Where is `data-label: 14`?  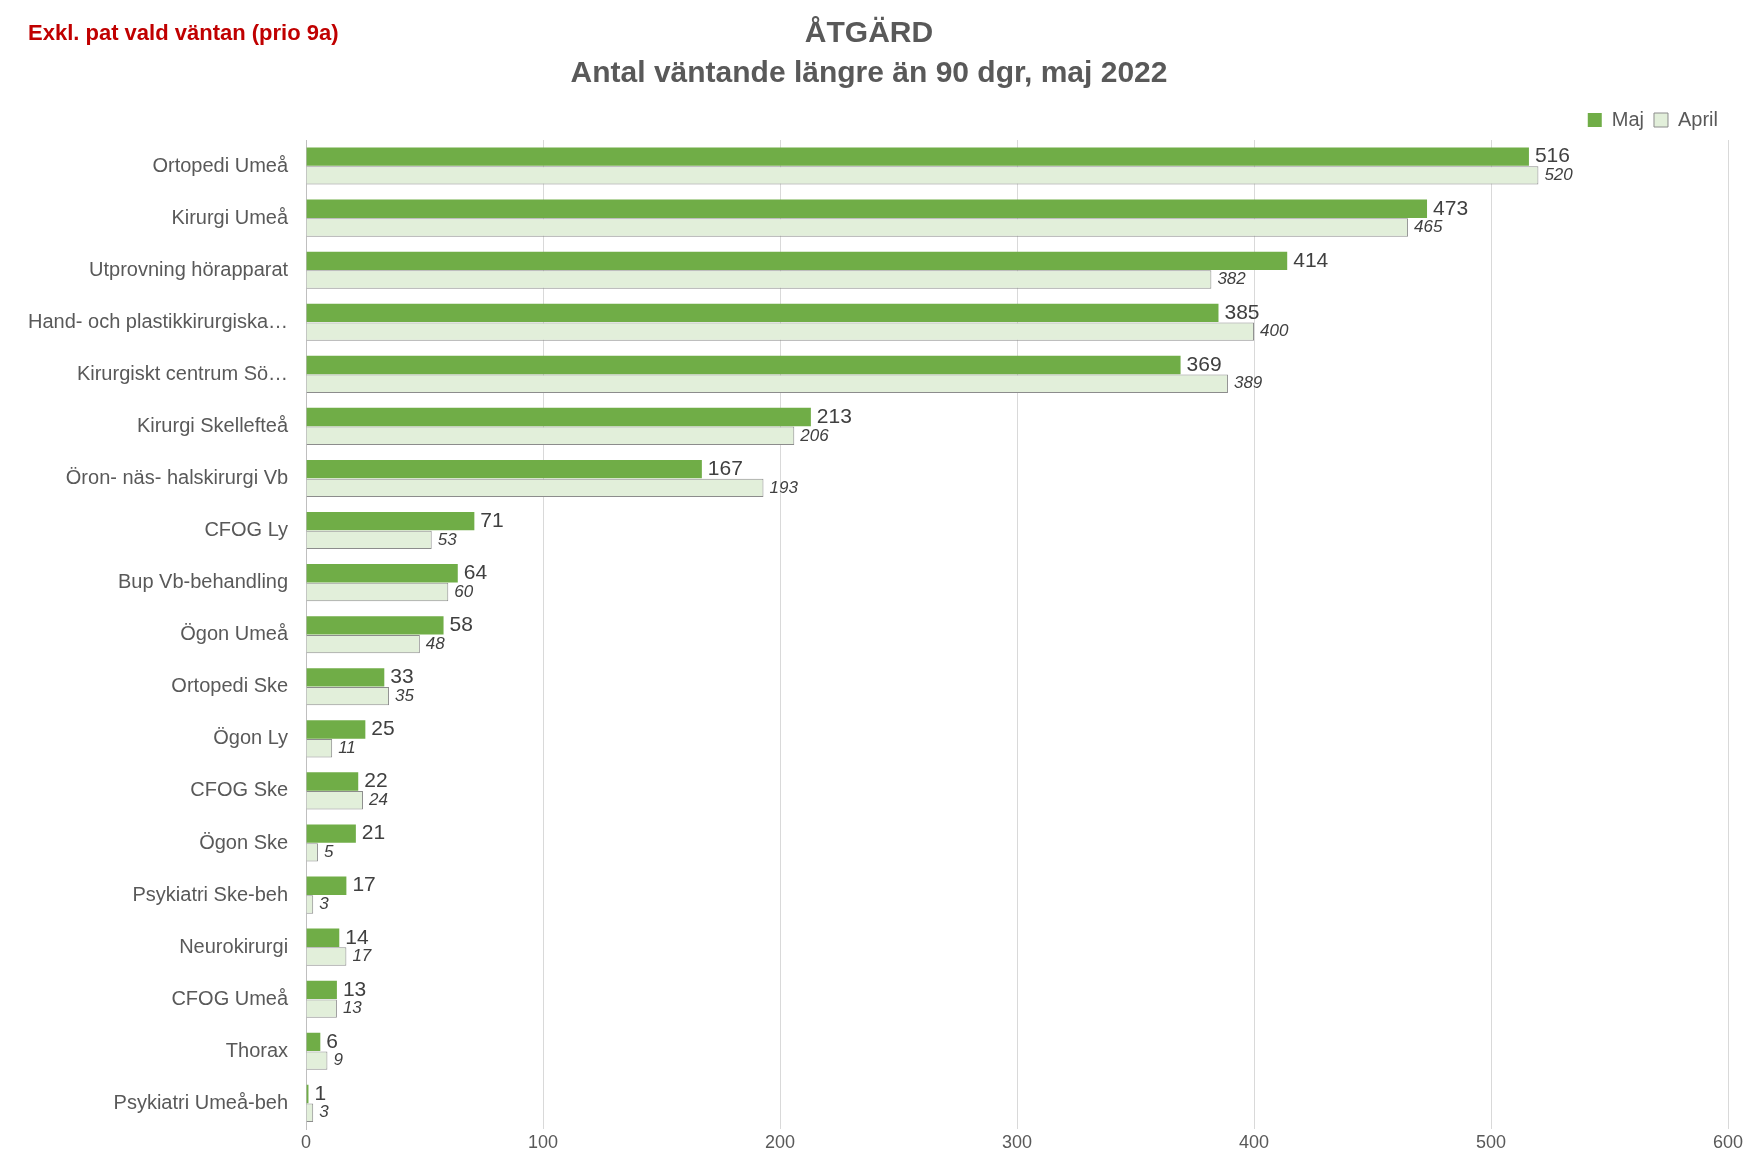 data-label: 14 is located at coordinates (357, 936).